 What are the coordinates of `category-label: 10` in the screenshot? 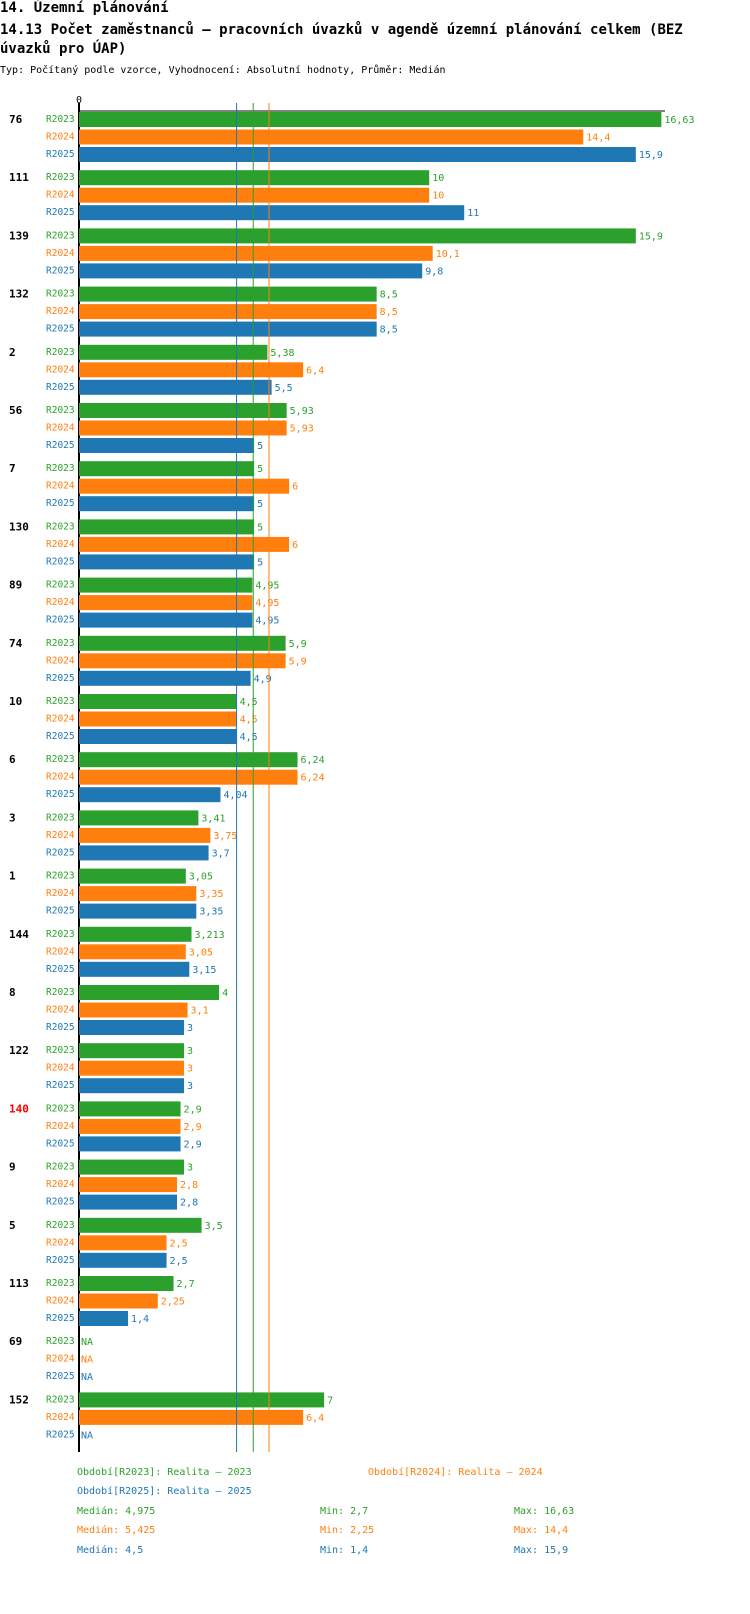 It's located at (15, 701).